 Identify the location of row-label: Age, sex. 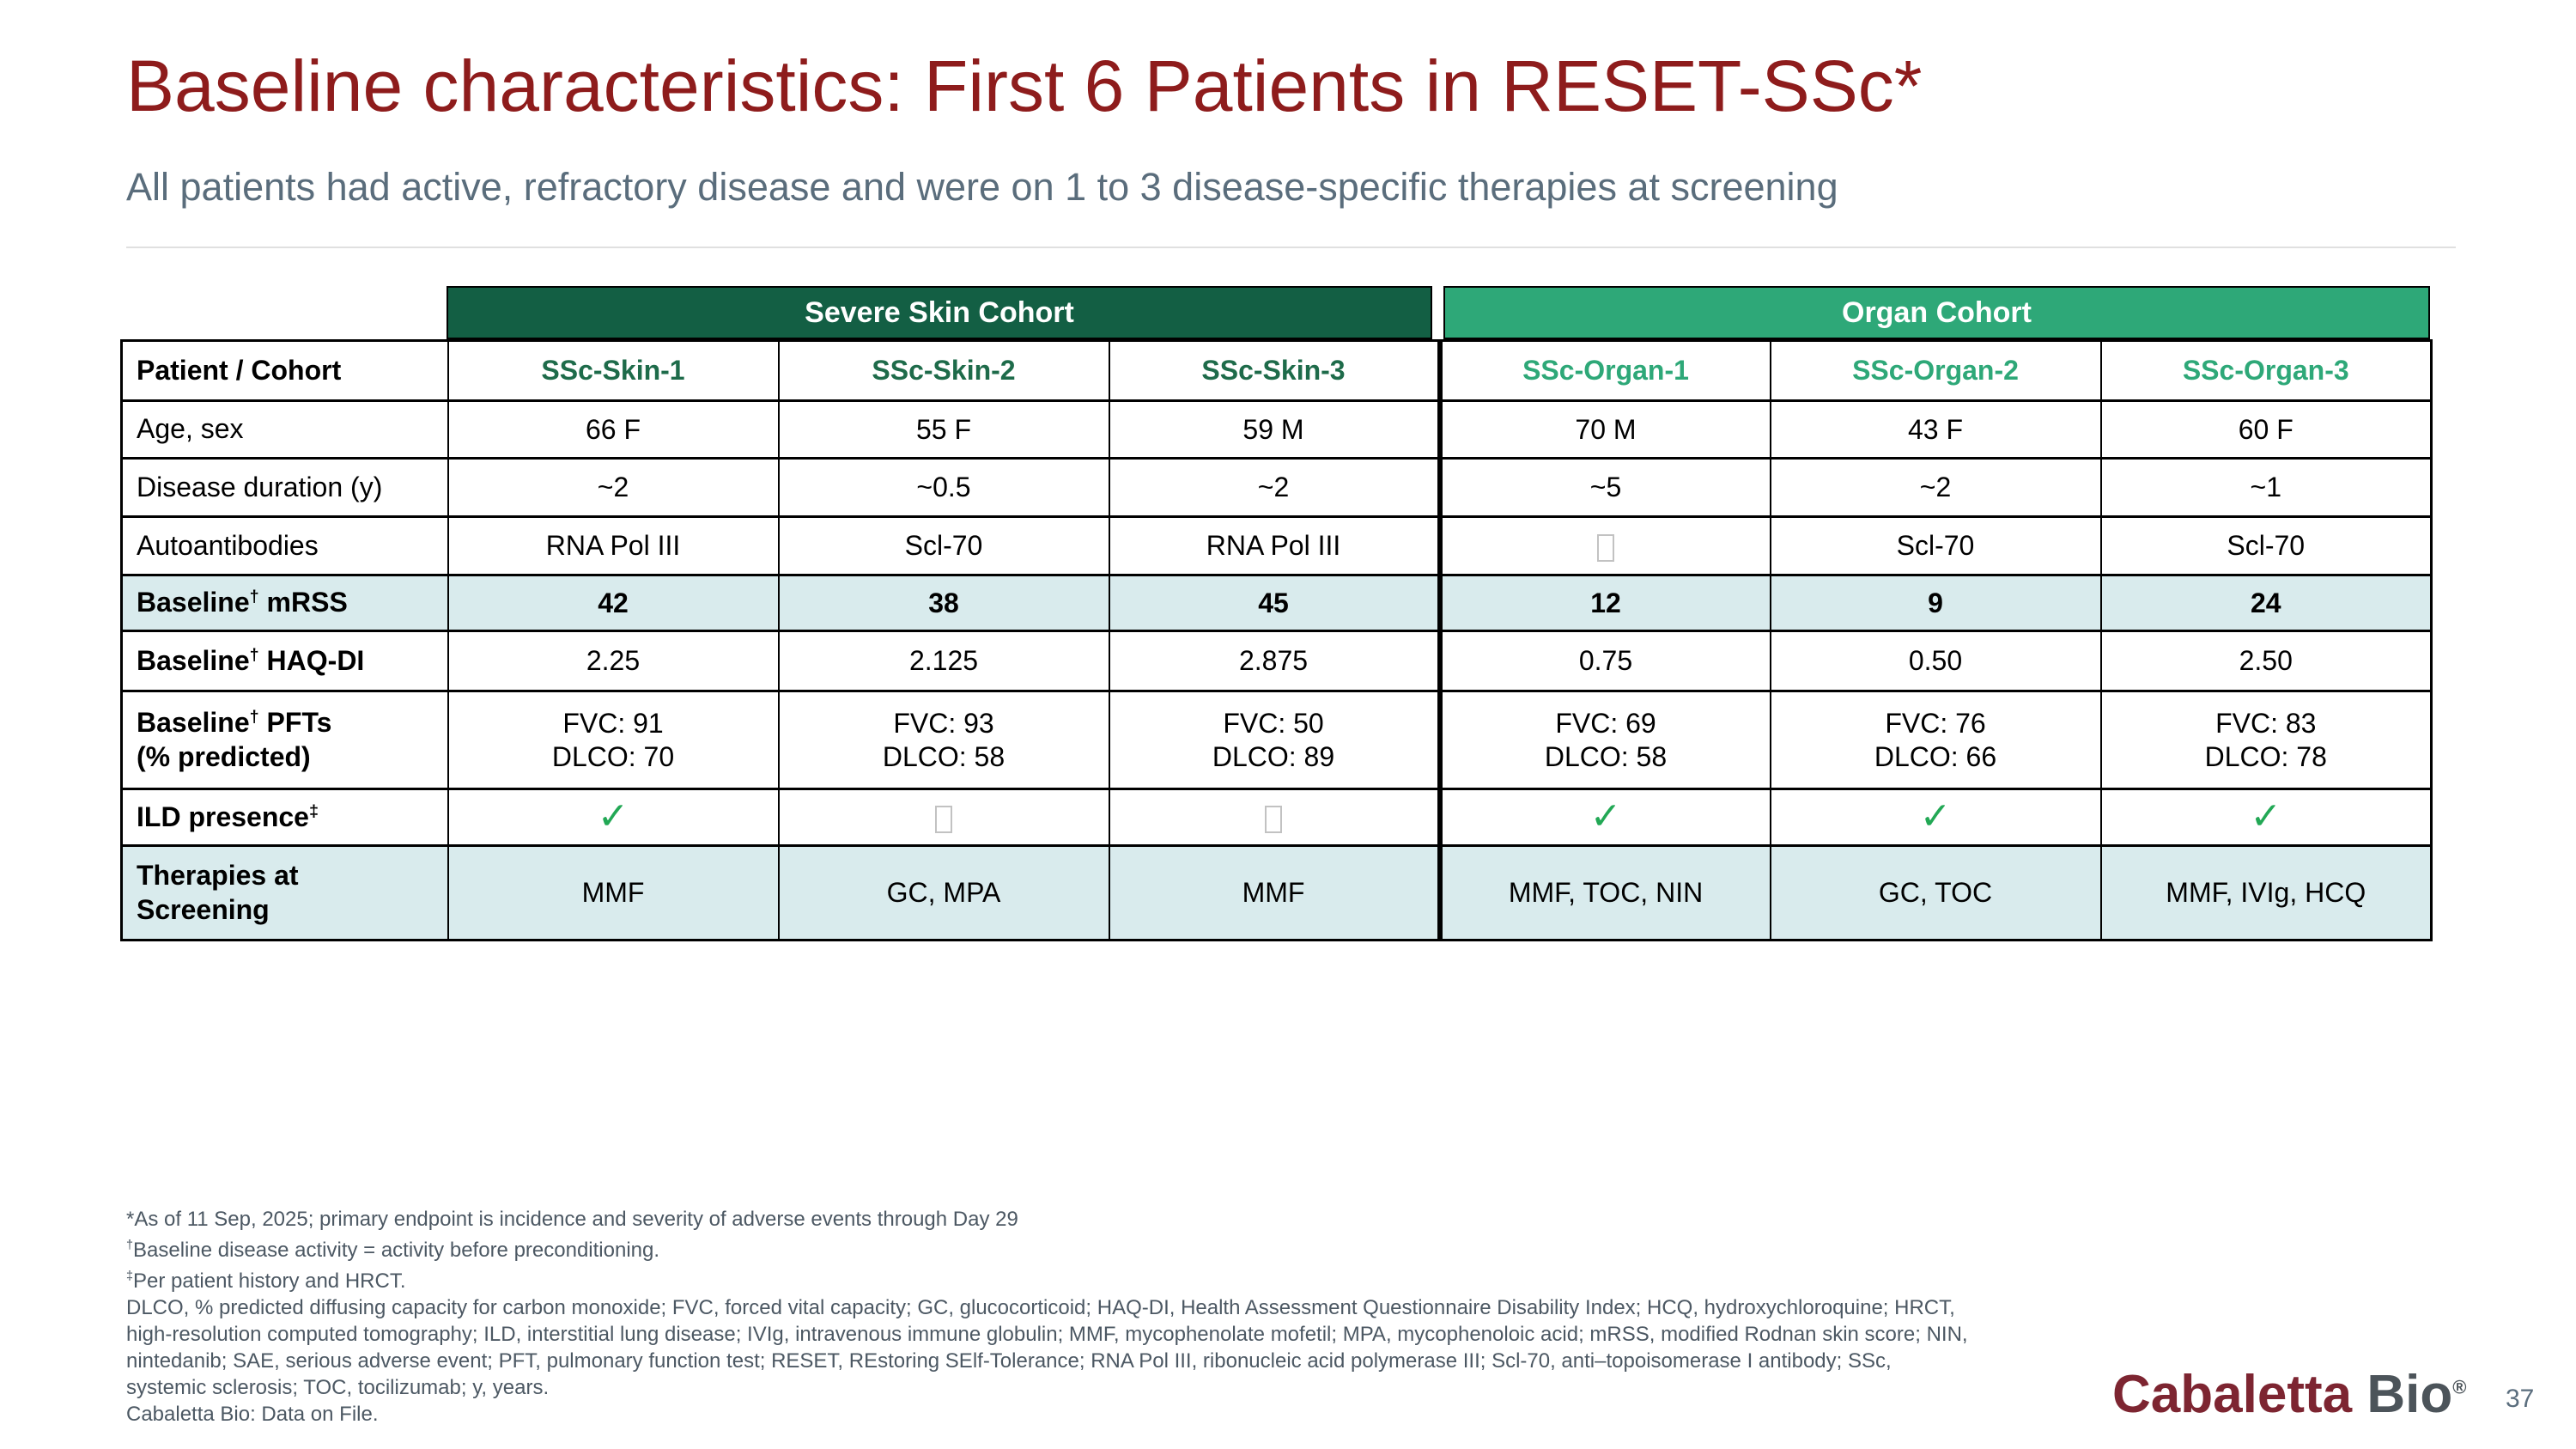
(284, 429).